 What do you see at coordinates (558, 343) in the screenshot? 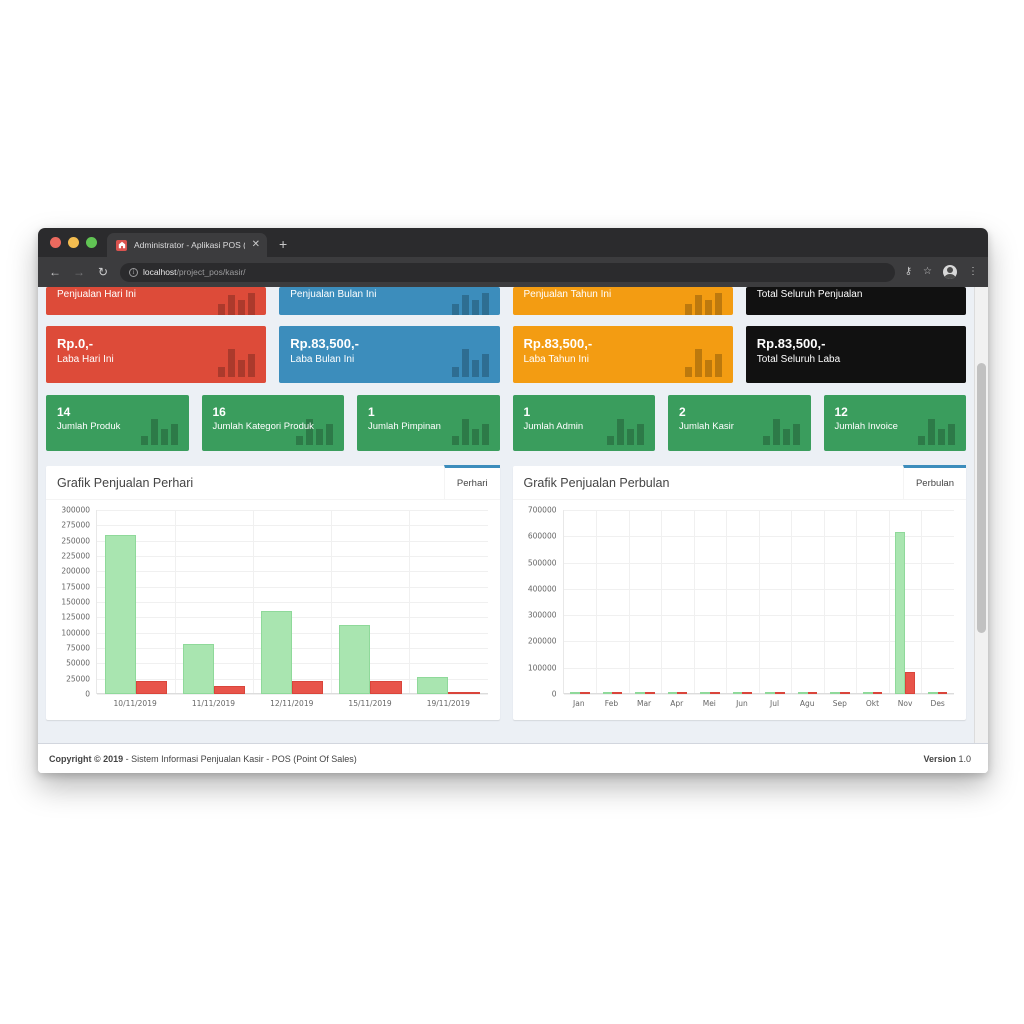
I see `card-value: Rp.83,500,-` at bounding box center [558, 343].